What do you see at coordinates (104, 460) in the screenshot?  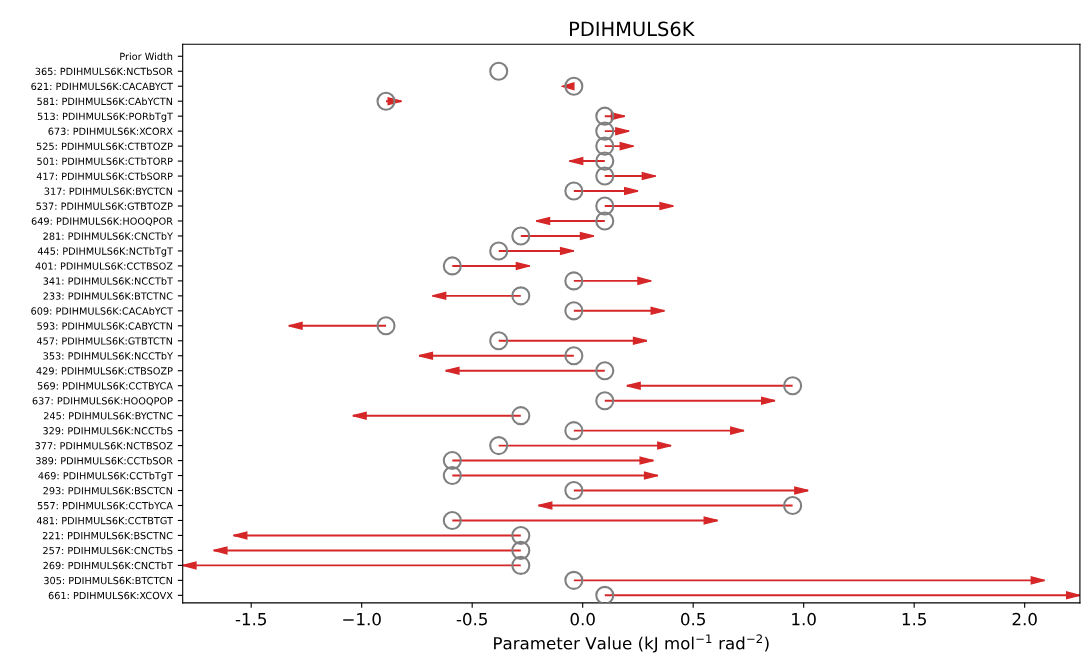 I see `y-tick-label: 389: PDIHMULS6K:CCTbSOR` at bounding box center [104, 460].